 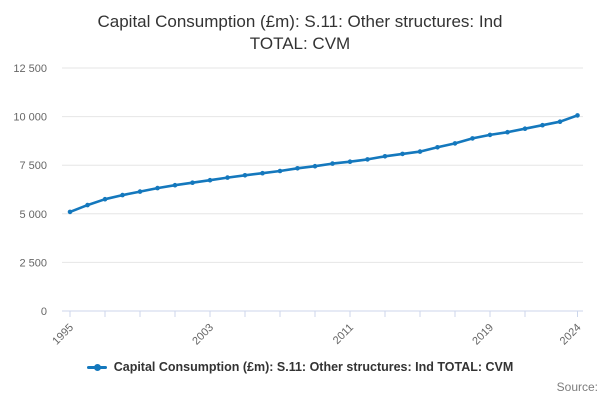 I want to click on x-axis-tick-label: 2011, so click(x=343, y=334).